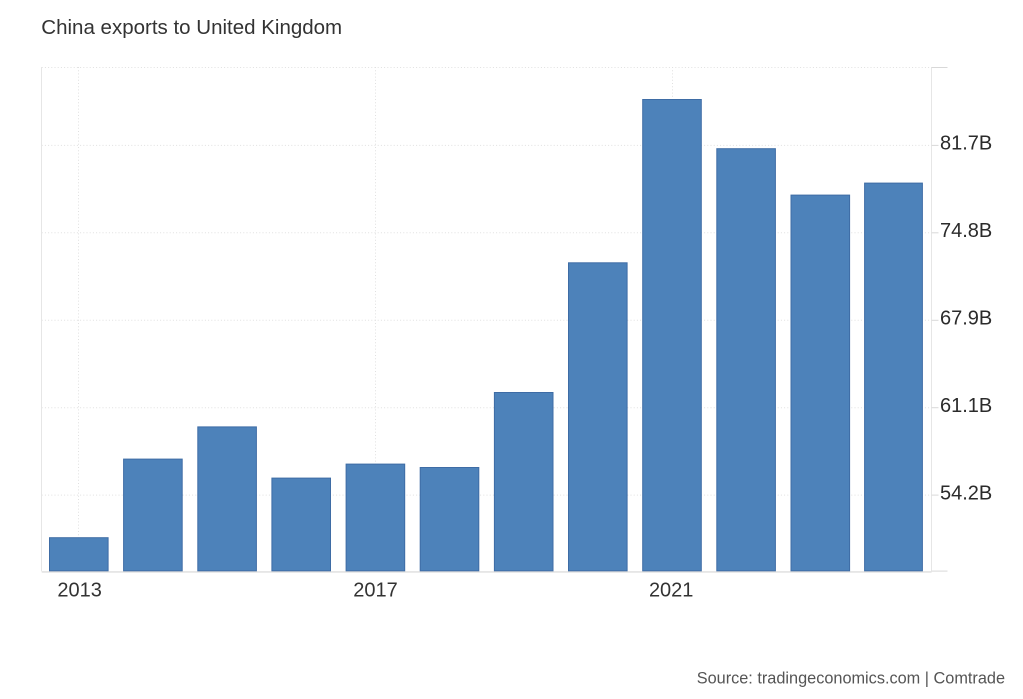 The height and width of the screenshot is (699, 1023). Describe the element at coordinates (79, 591) in the screenshot. I see `svg-text: 2013` at that location.